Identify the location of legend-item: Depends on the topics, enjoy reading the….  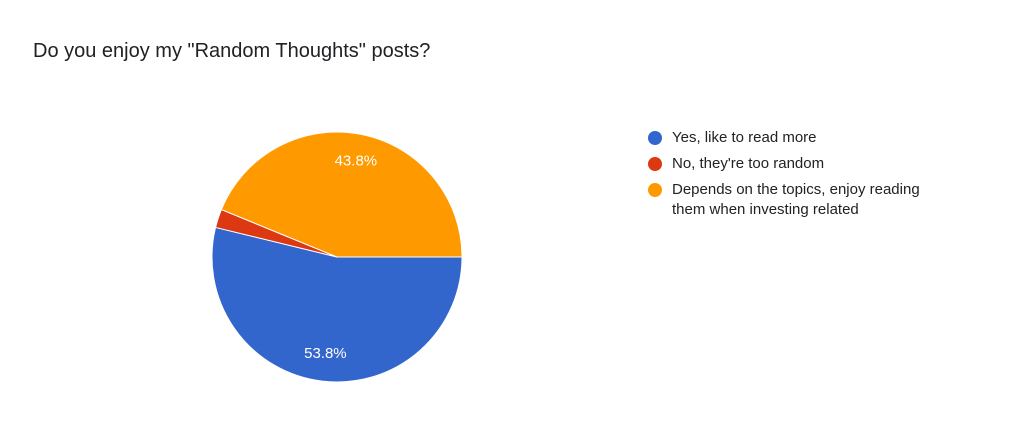
(793, 200).